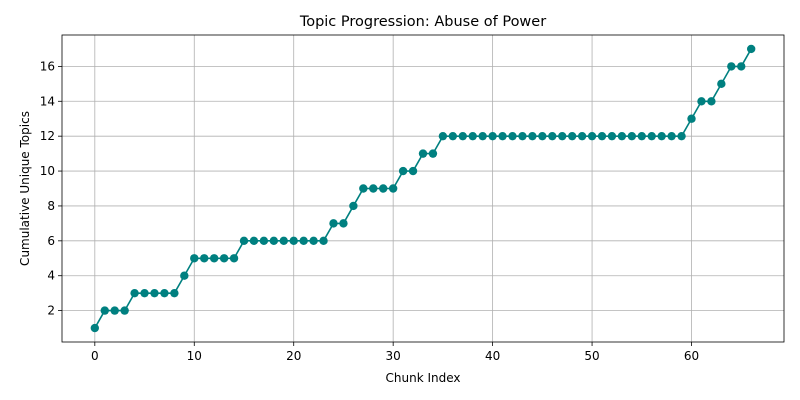 This screenshot has height=400, width=800. I want to click on x-tick-label: 30, so click(393, 356).